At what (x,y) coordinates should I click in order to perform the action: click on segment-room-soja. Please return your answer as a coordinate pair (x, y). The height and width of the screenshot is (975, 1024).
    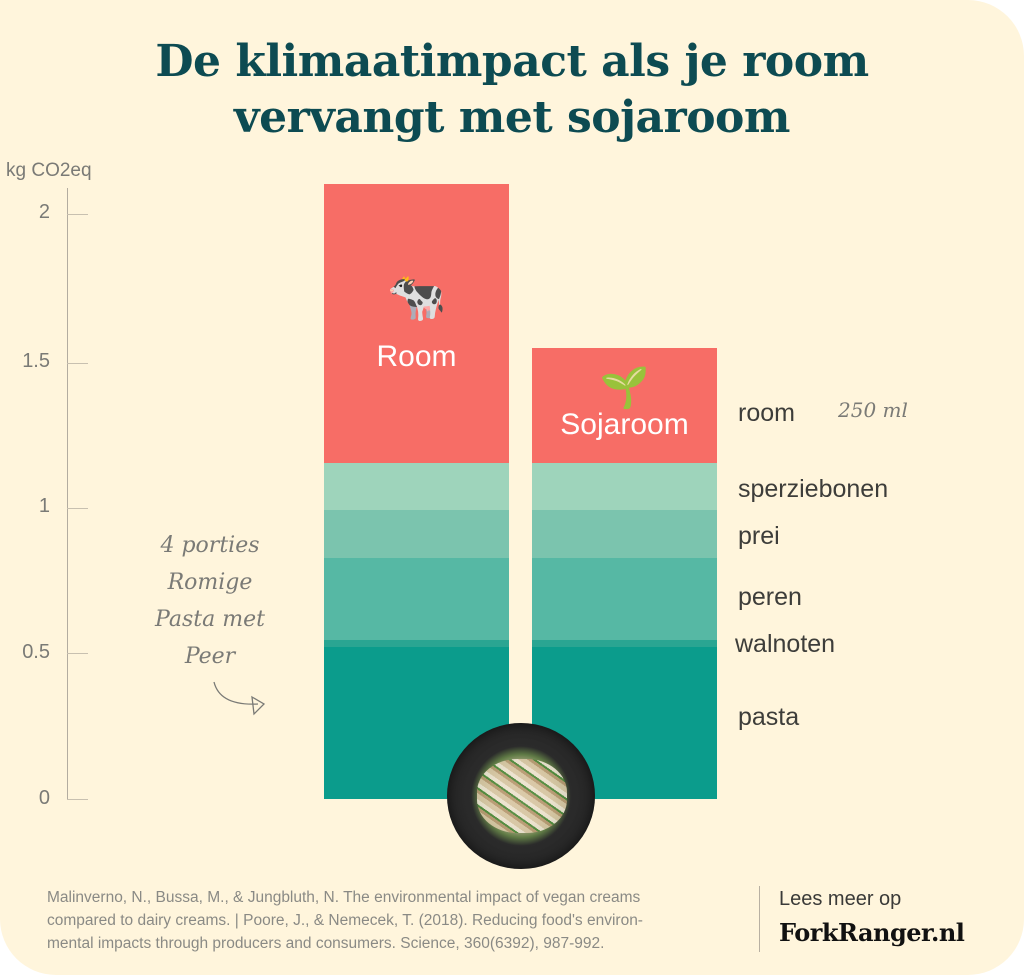
    Looking at the image, I should click on (624, 405).